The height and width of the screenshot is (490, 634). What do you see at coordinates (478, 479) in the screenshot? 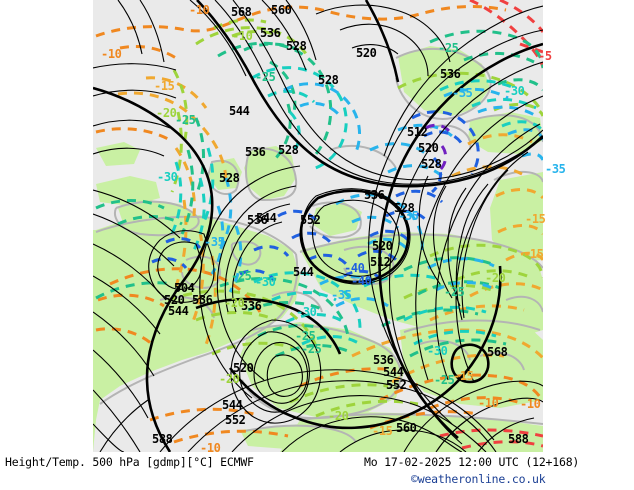
I see `copyright-credit: ©weatheronline.co.uk` at bounding box center [478, 479].